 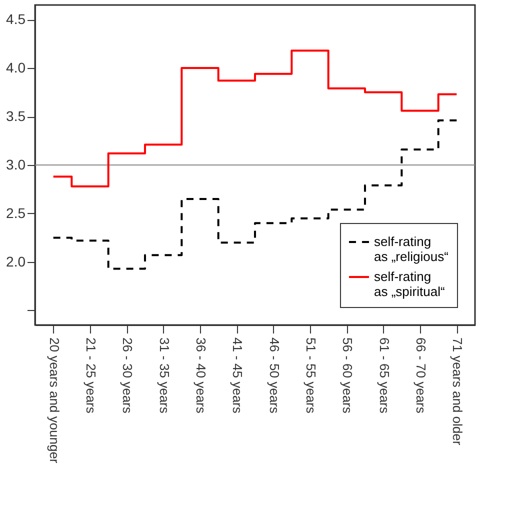 What do you see at coordinates (16, 212) in the screenshot?
I see `y-tick-label: 2.5` at bounding box center [16, 212].